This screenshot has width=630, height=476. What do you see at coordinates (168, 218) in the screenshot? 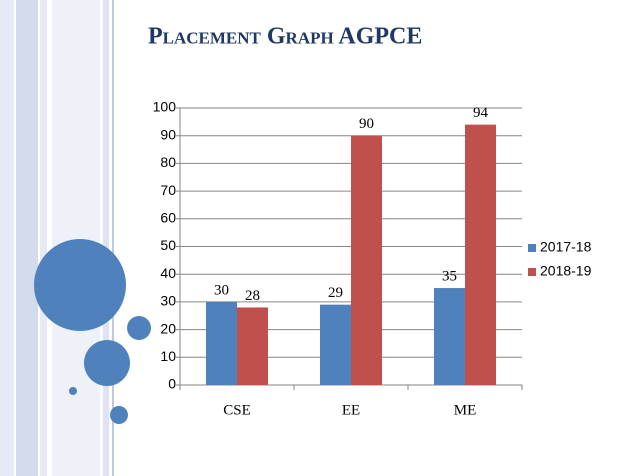
I see `y-tick-label: 60` at bounding box center [168, 218].